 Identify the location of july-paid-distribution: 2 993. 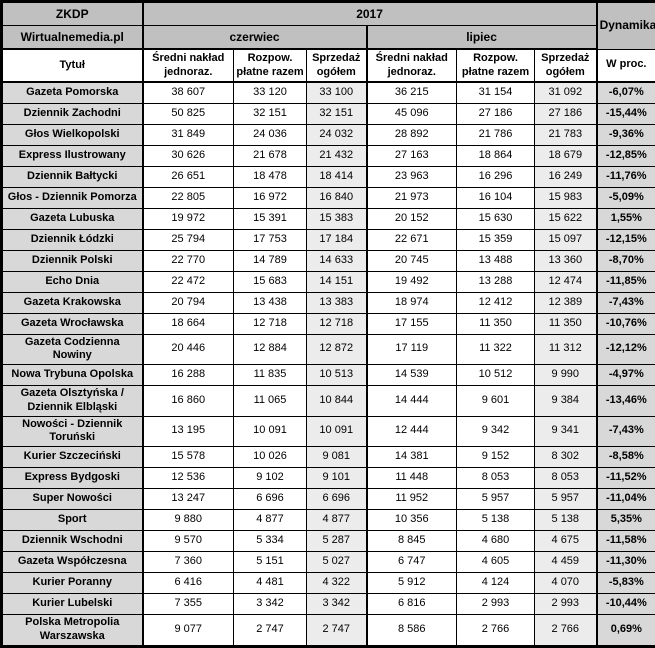
(496, 604).